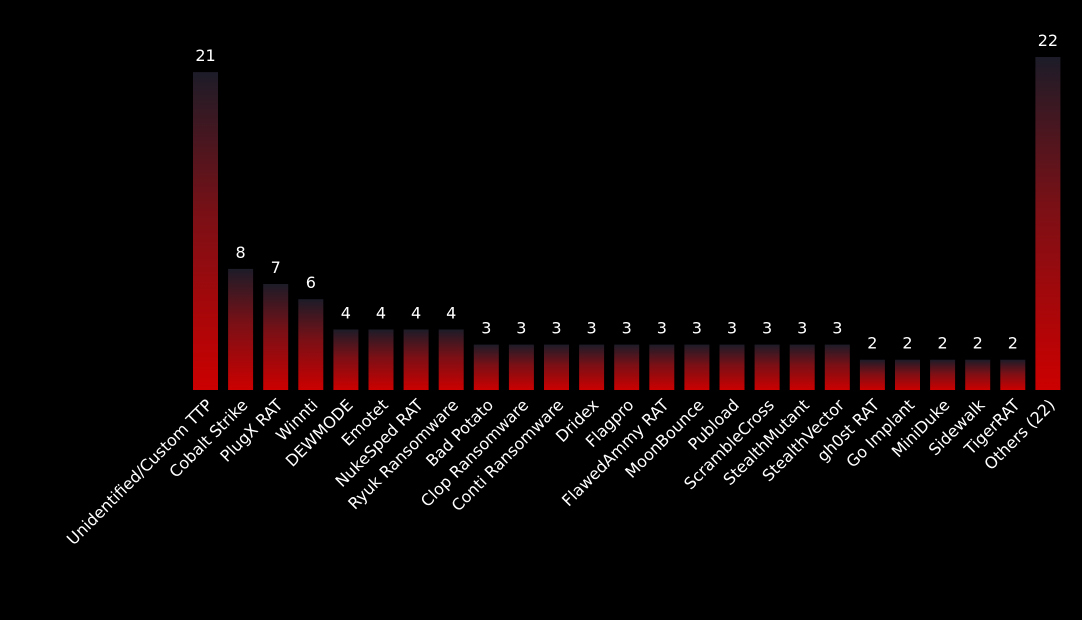  I want to click on bar-nukesped-rat, so click(416, 359).